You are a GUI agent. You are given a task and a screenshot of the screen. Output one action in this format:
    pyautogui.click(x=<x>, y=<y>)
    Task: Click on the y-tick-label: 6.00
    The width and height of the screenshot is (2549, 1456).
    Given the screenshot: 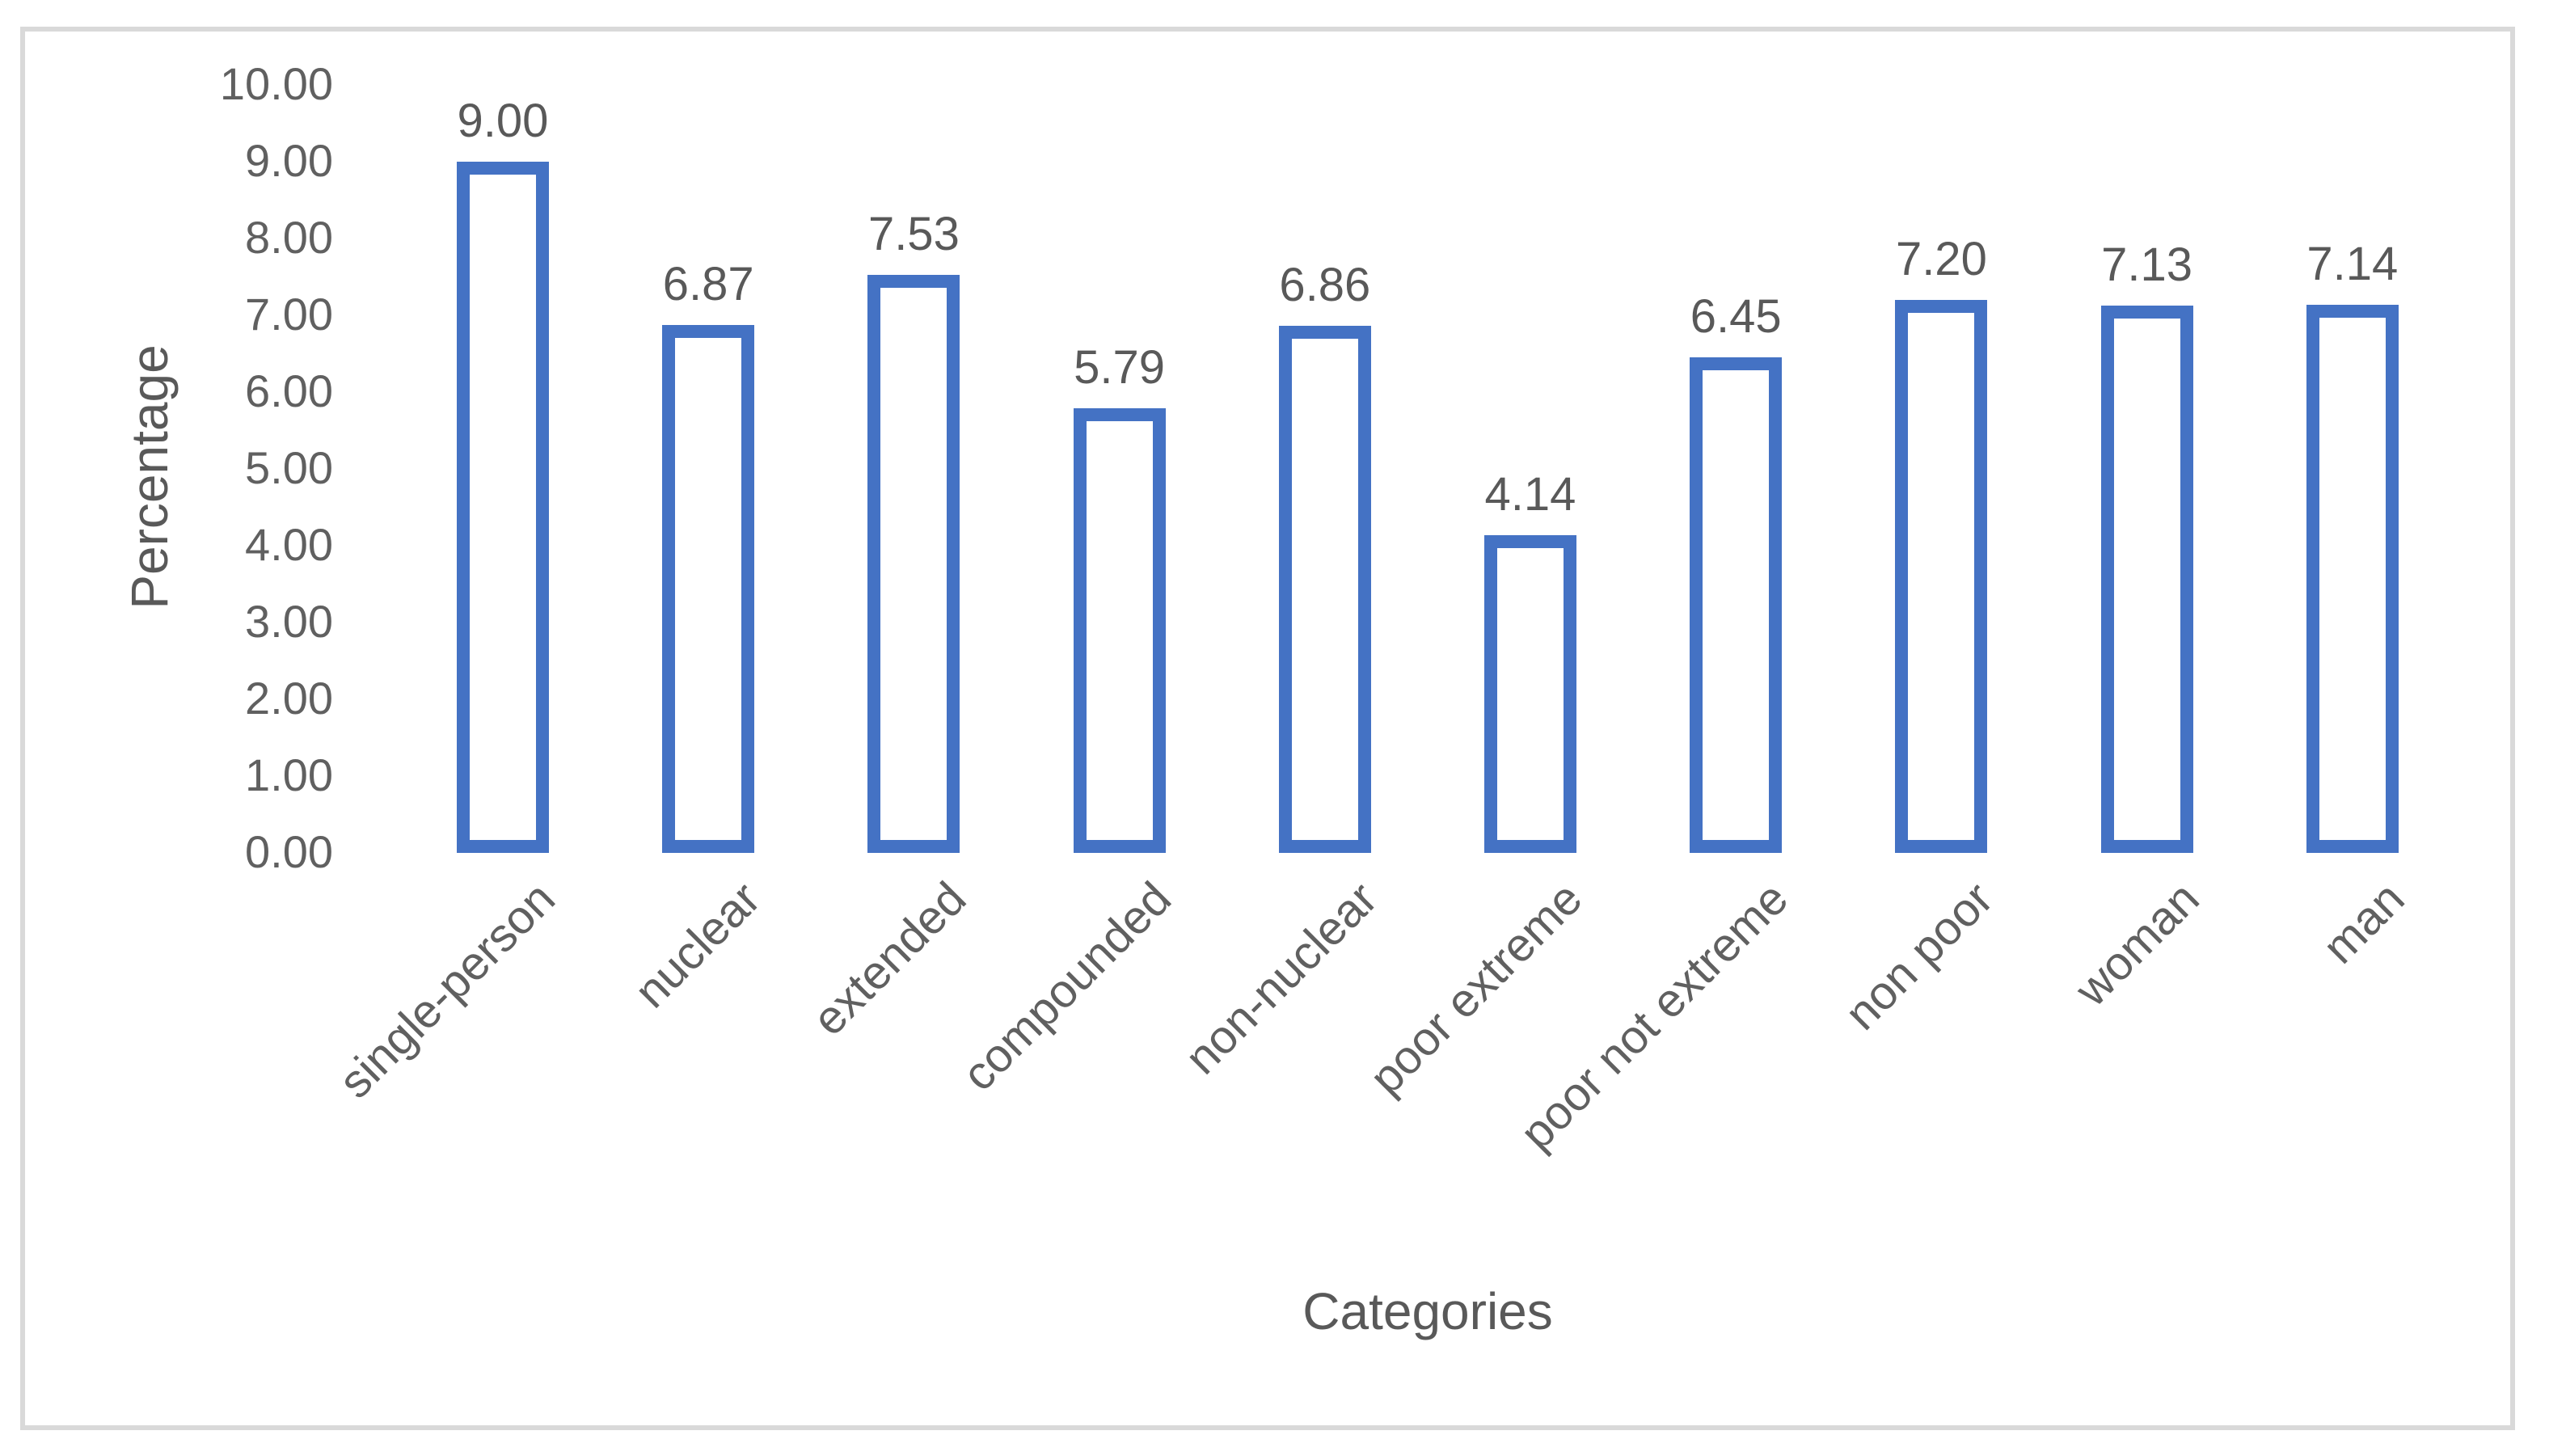 What is the action you would take?
    pyautogui.click(x=289, y=391)
    